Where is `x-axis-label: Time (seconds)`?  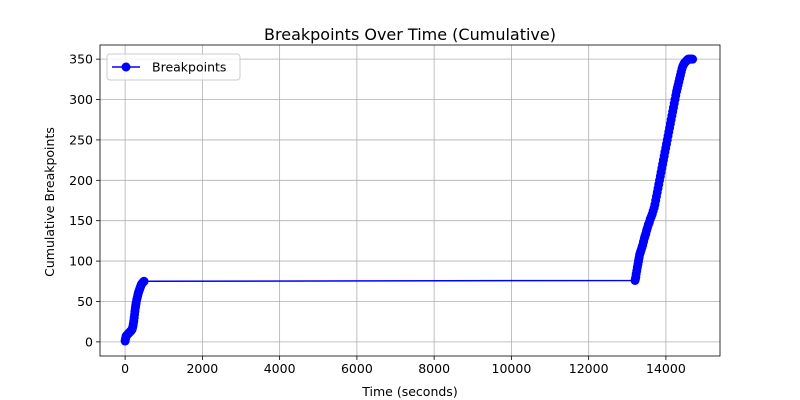 x-axis-label: Time (seconds) is located at coordinates (409, 391).